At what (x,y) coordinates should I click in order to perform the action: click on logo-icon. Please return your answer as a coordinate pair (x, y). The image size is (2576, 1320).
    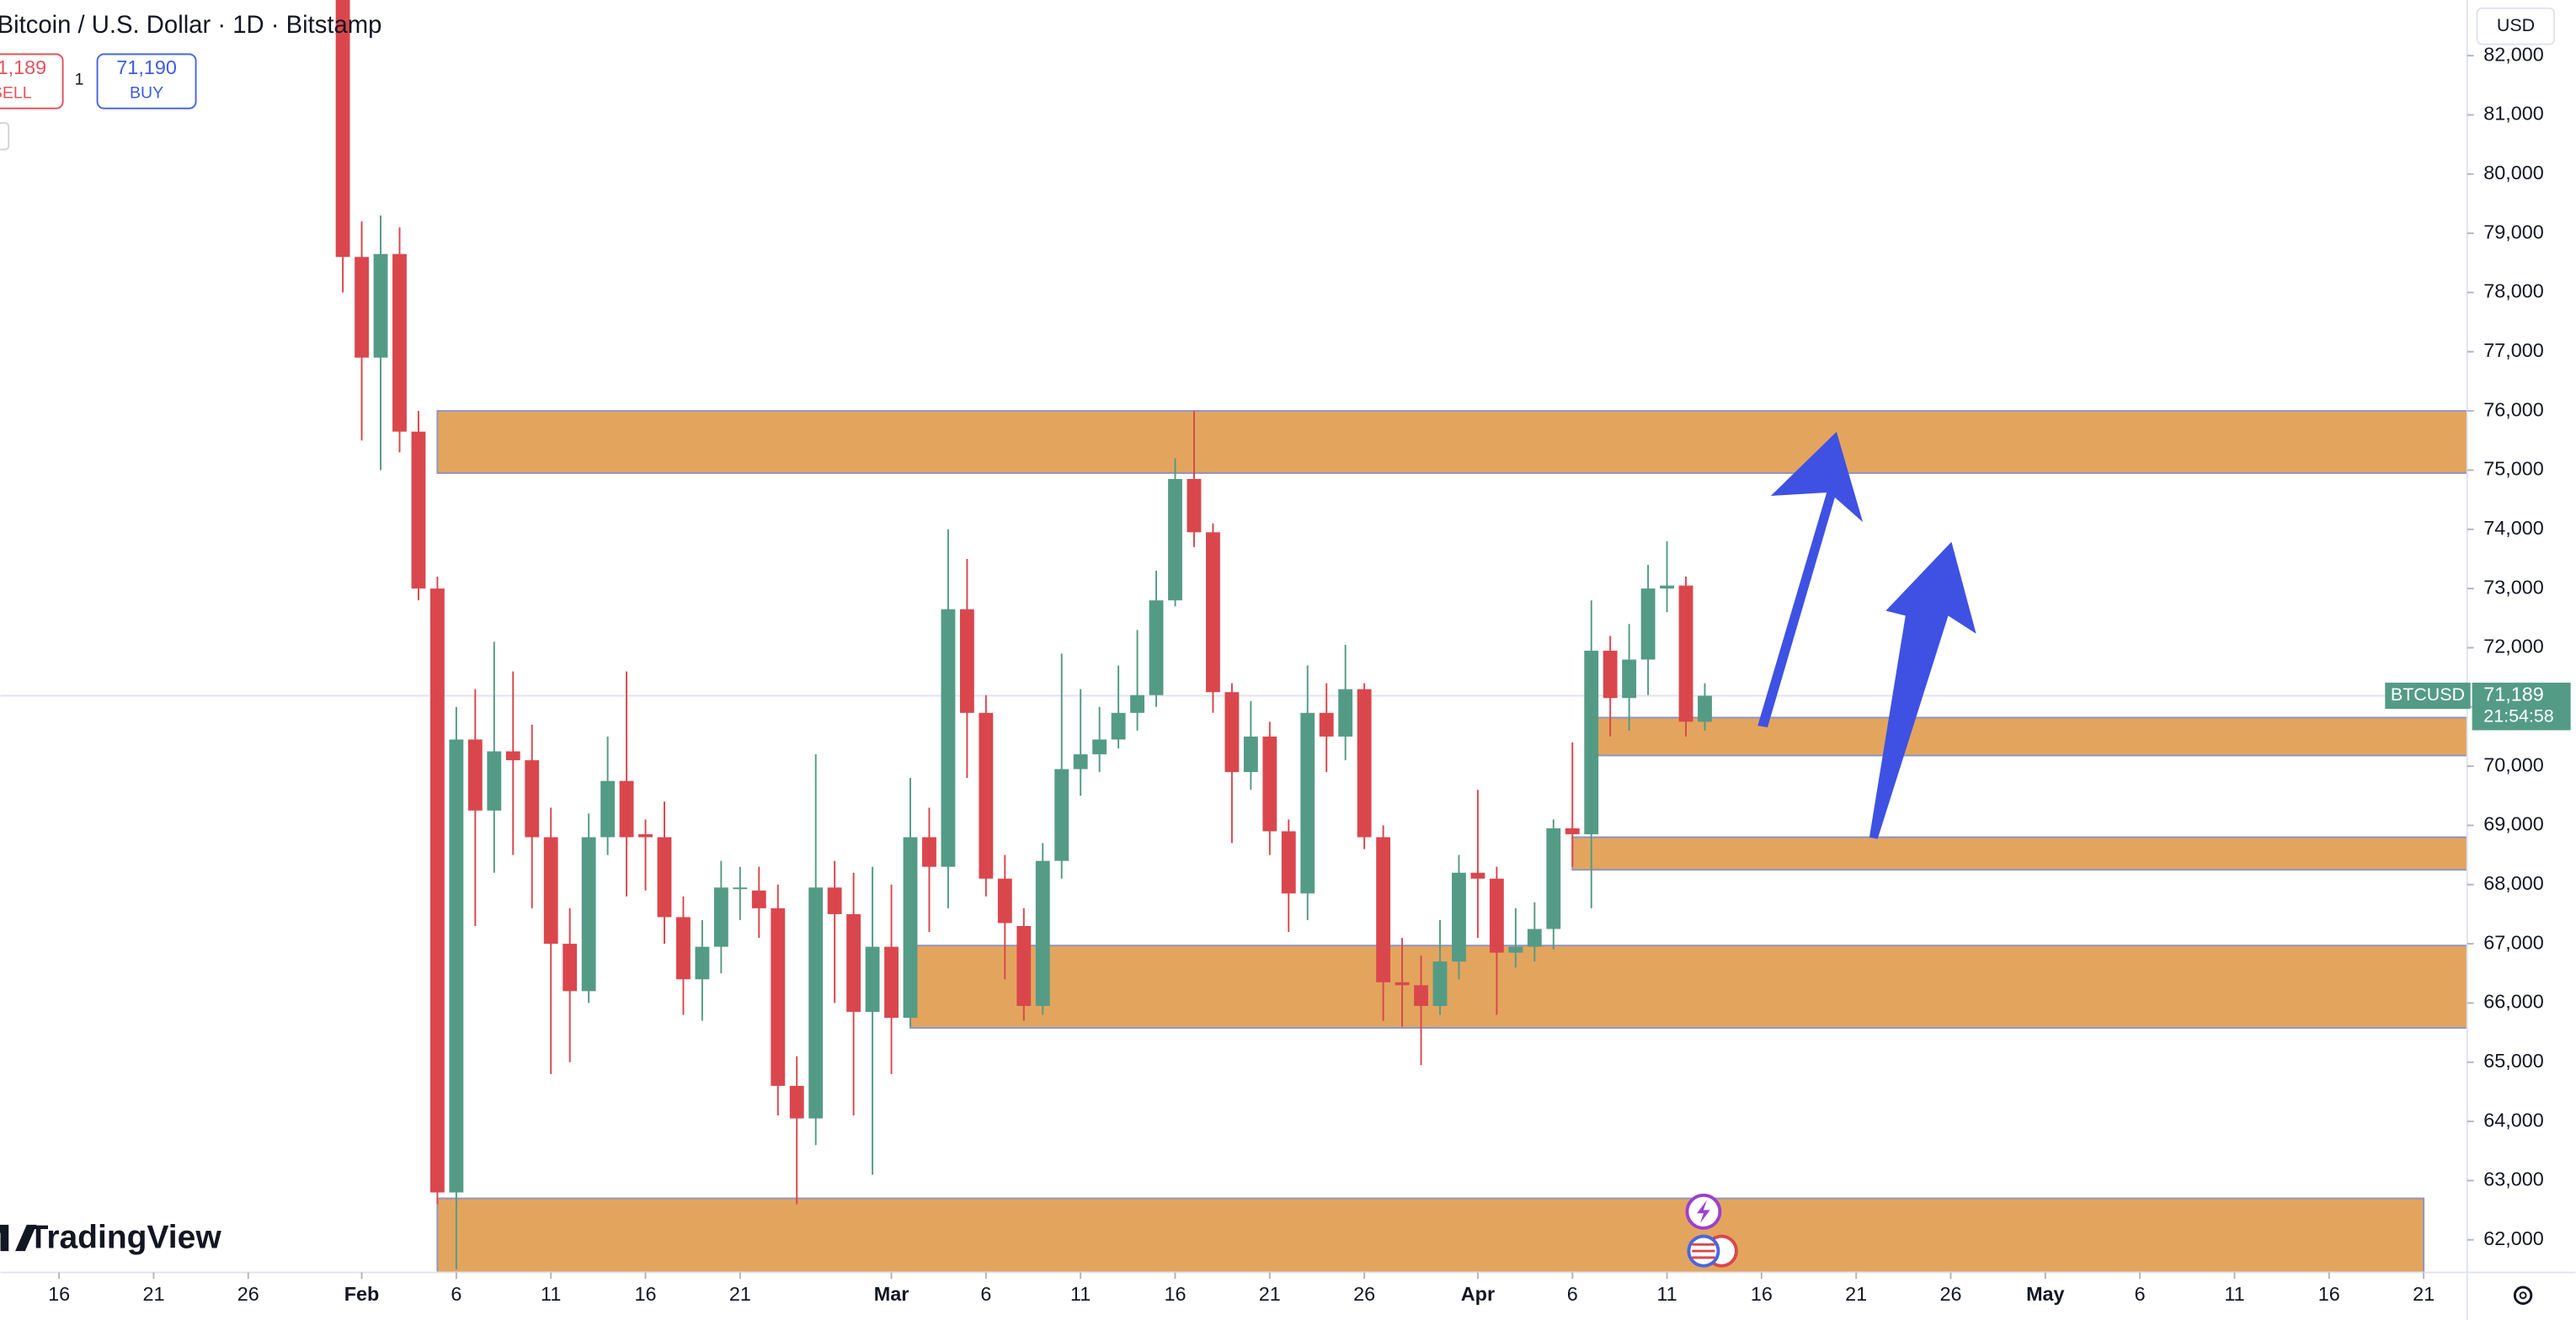
    Looking at the image, I should click on (18, 1238).